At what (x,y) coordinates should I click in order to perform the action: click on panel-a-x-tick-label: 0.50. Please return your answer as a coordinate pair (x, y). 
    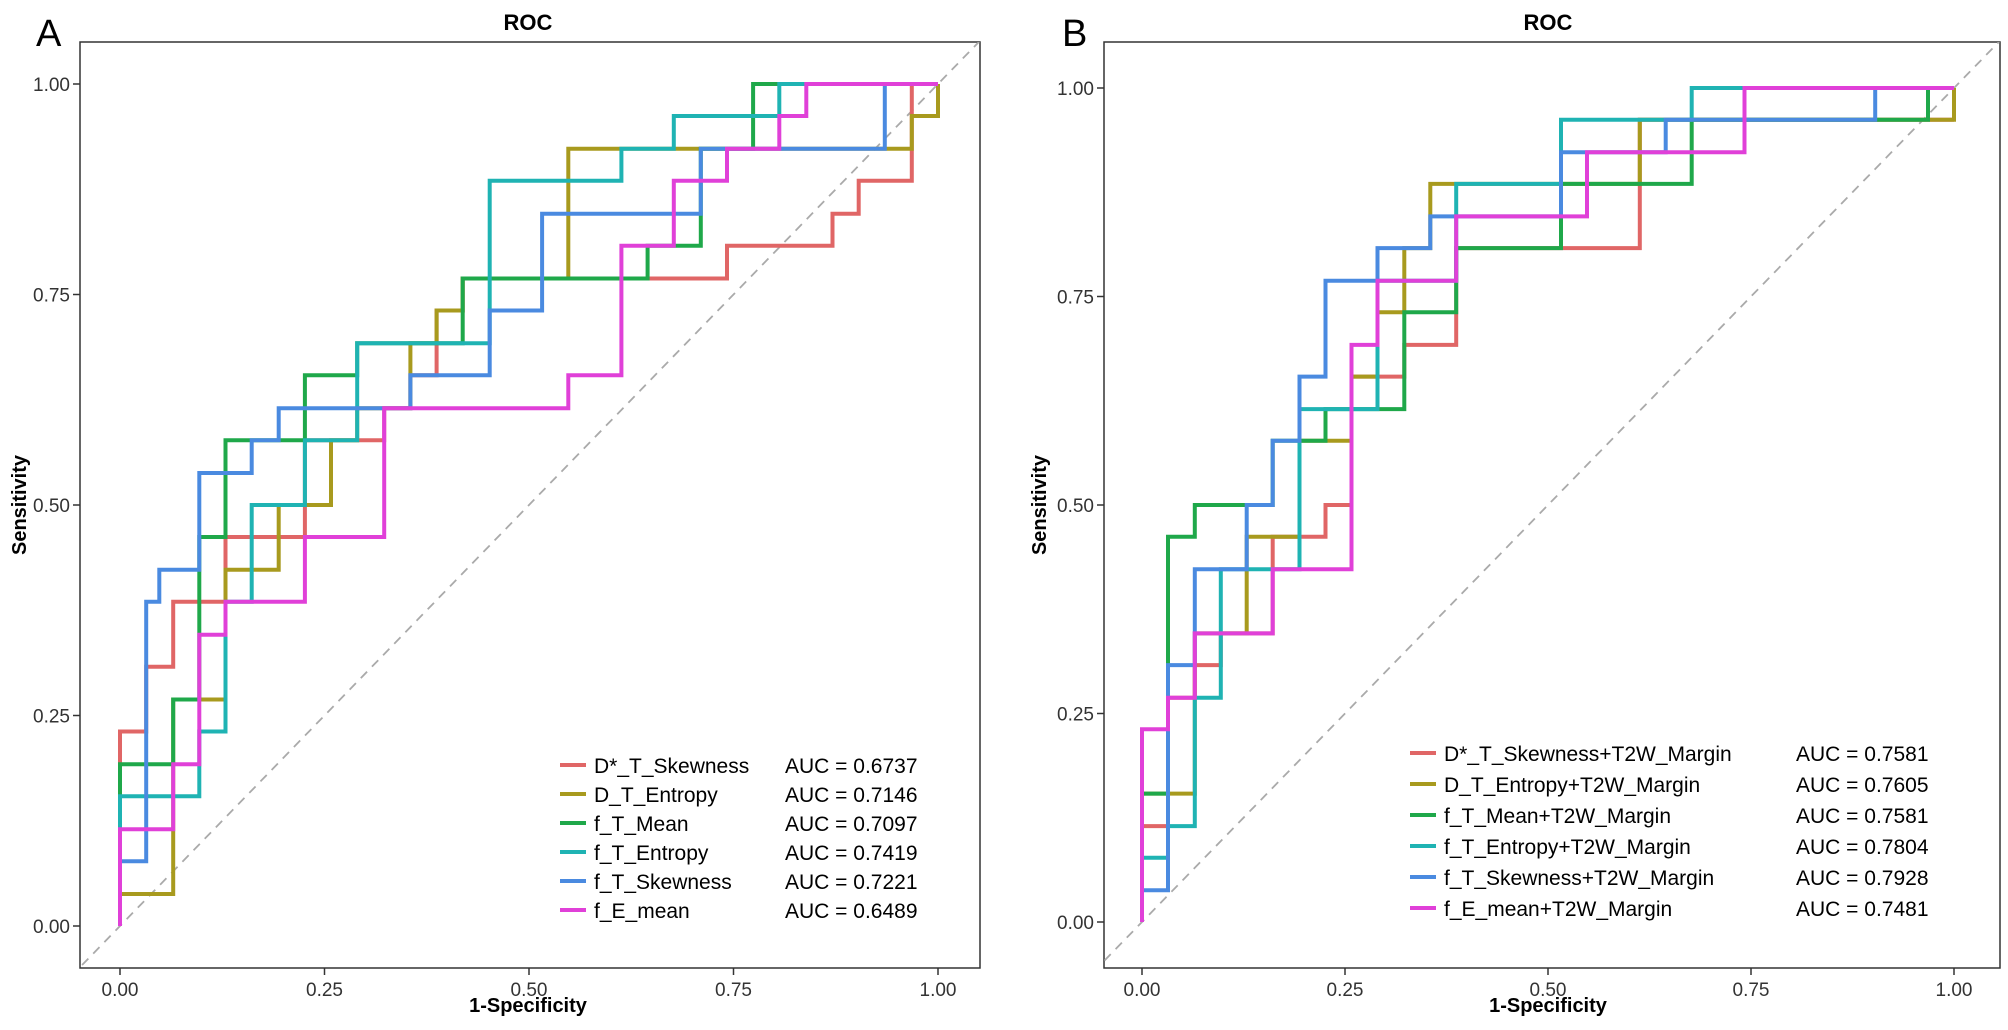
    Looking at the image, I should click on (529, 990).